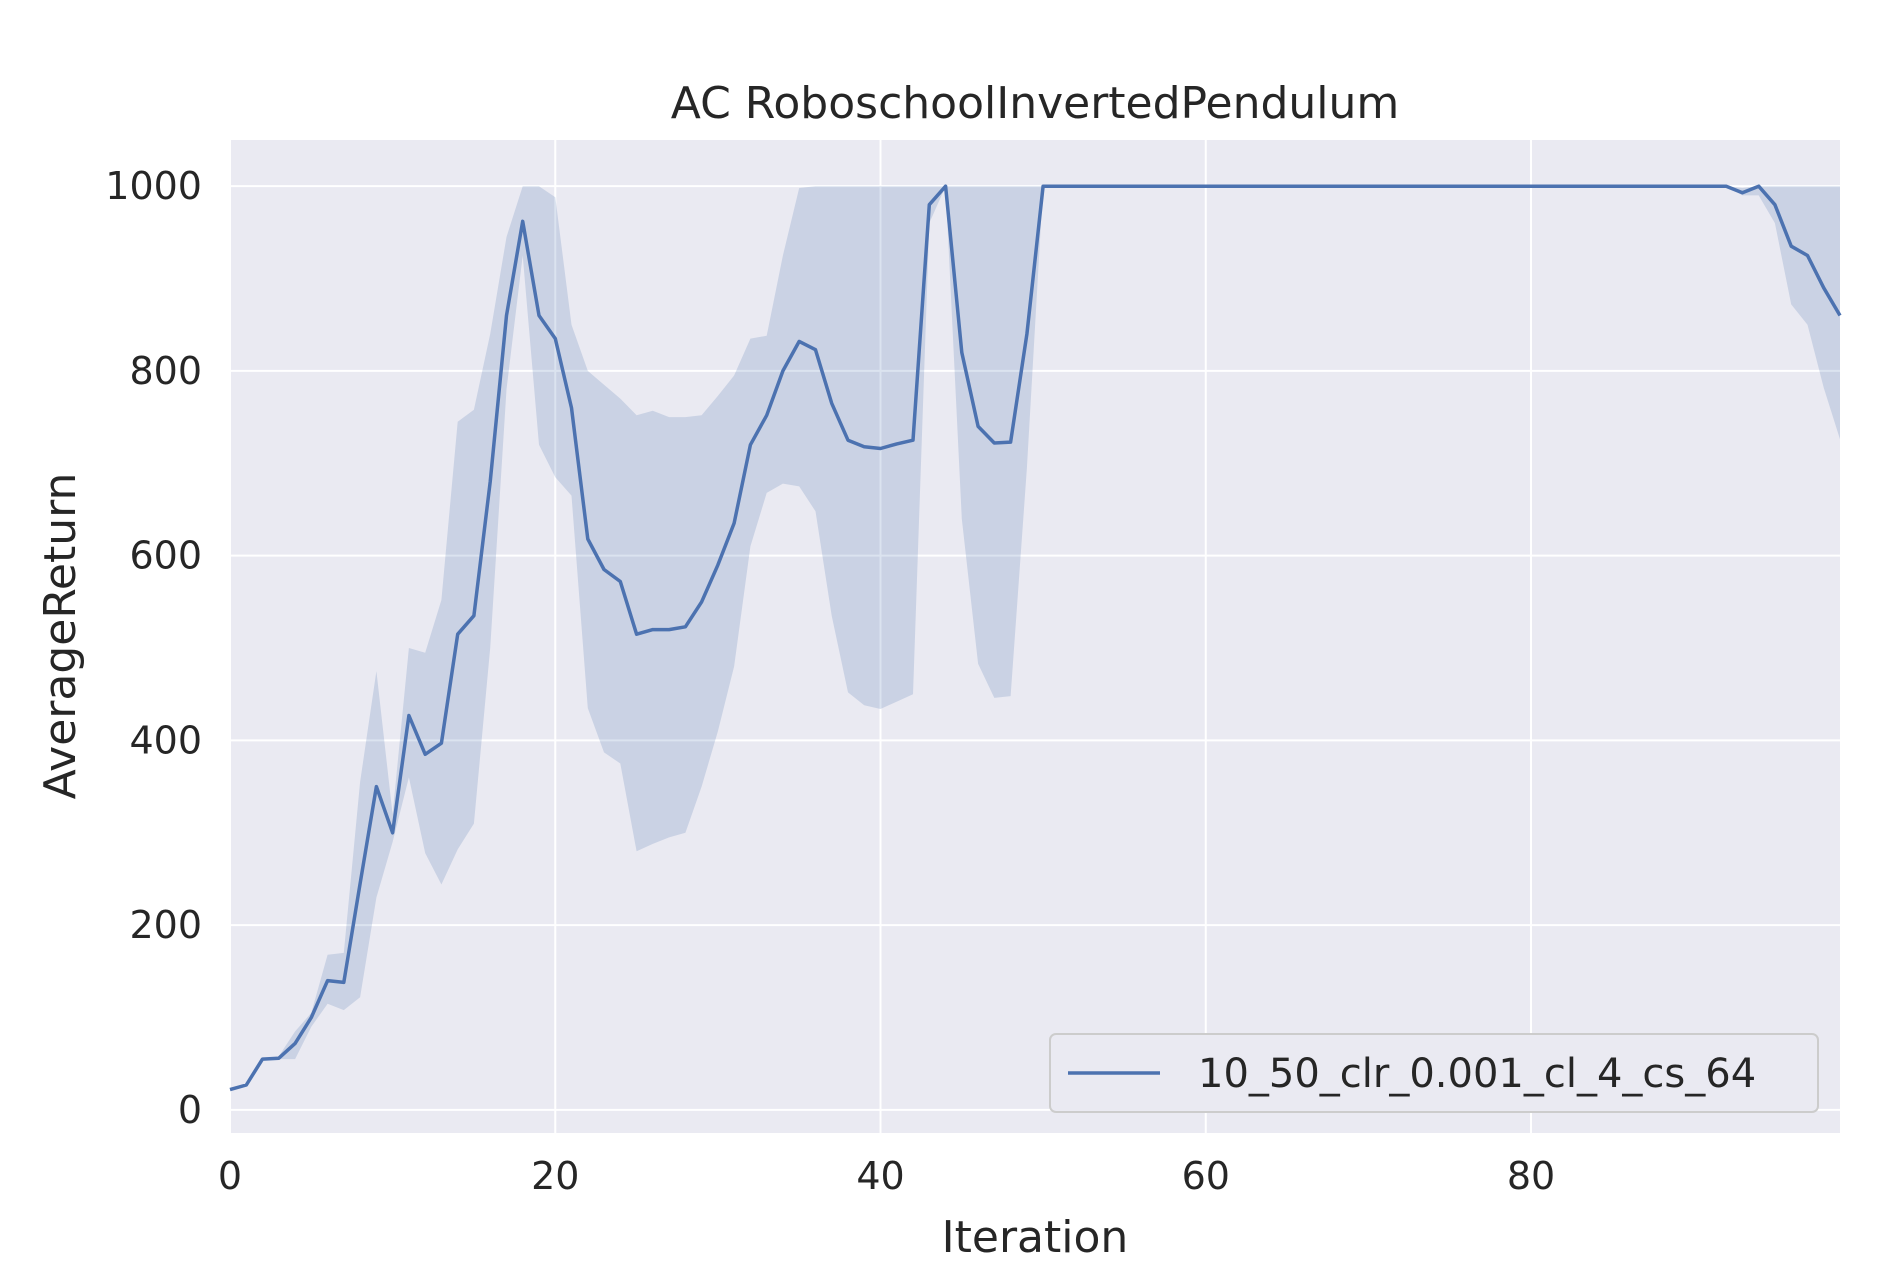 Image resolution: width=1890 pixels, height=1262 pixels. I want to click on legend-box, so click(1434, 1073).